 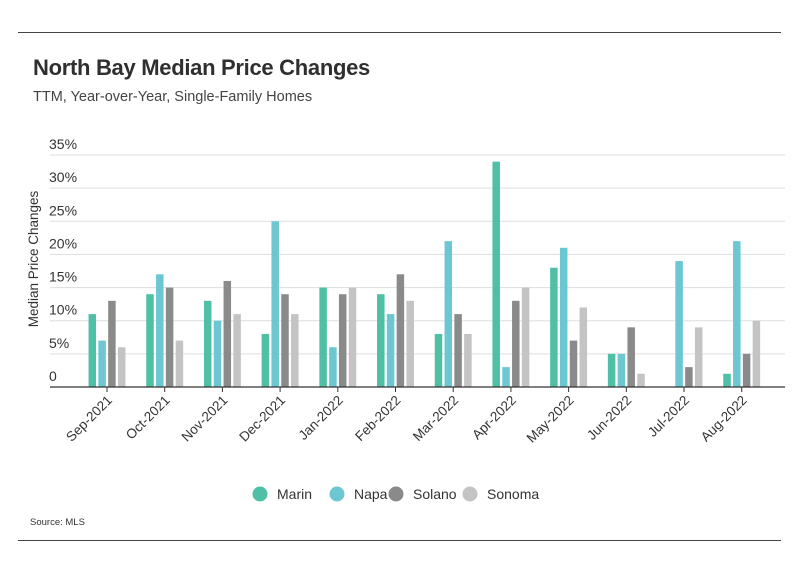 I want to click on chart-title: North Bay Median Price Changes, so click(x=201, y=67).